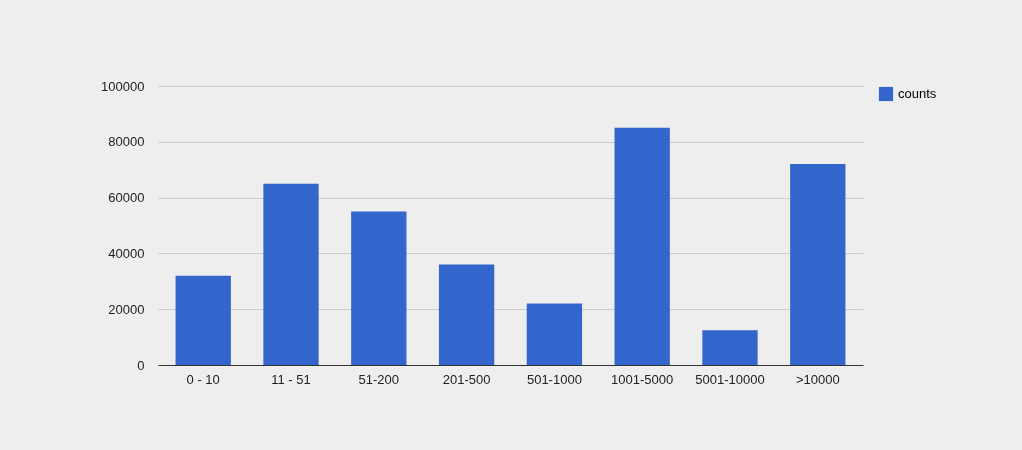 The height and width of the screenshot is (450, 1022). Describe the element at coordinates (291, 379) in the screenshot. I see `x-tick-label: 11 - 51` at that location.